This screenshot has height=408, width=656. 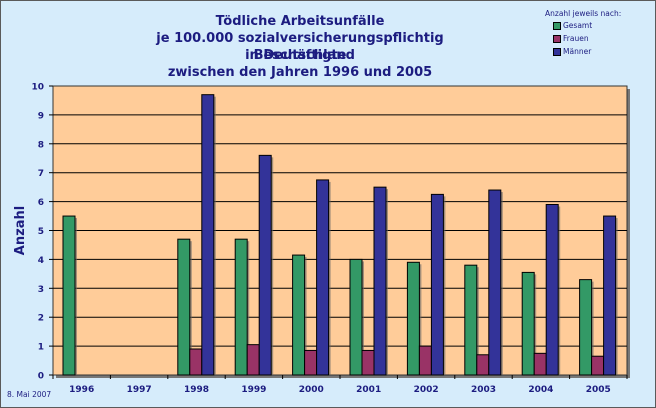 What do you see at coordinates (610, 295) in the screenshot?
I see `bar-2005-maenner` at bounding box center [610, 295].